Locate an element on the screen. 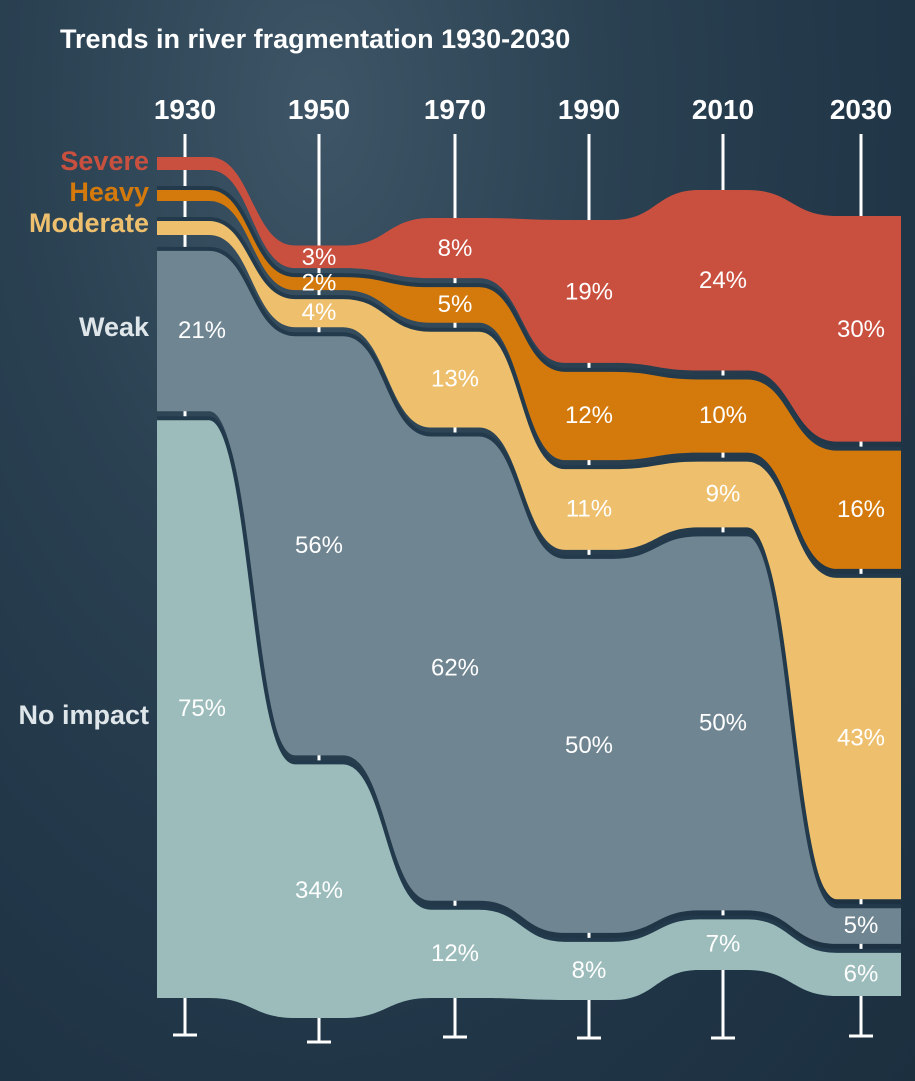  value-label: 75% is located at coordinates (202, 708).